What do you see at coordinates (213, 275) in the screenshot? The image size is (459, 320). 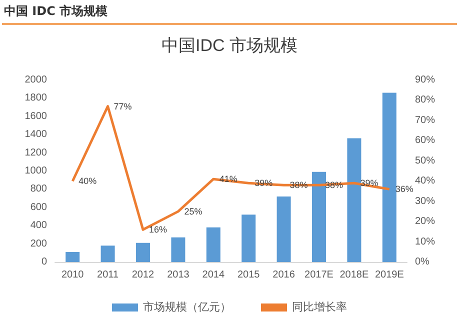 I see `x-tick-label: 2014` at bounding box center [213, 275].